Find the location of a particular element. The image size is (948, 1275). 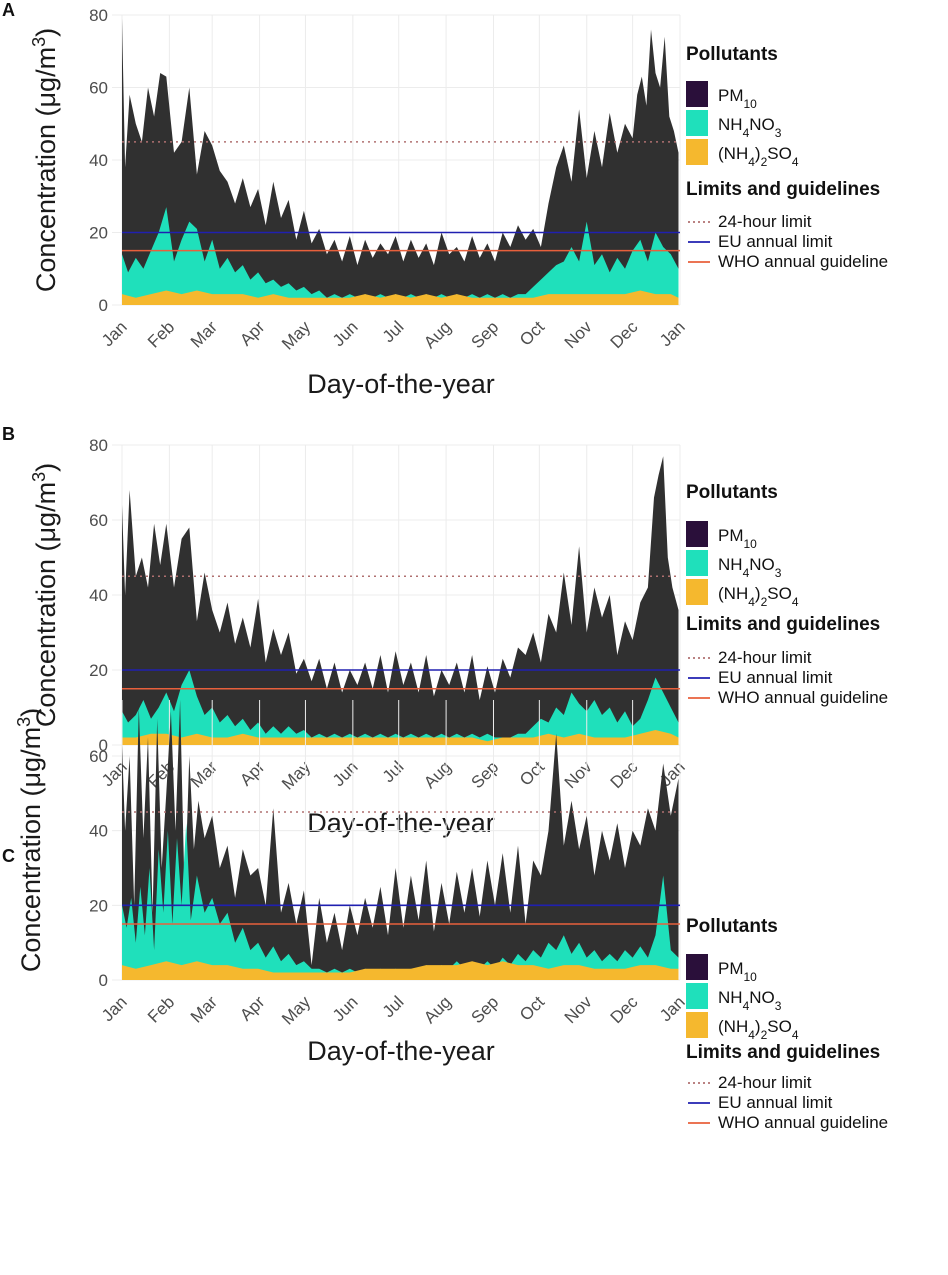

y-axis-label: Concentration (μg/m3) is located at coordinates (30, 840).